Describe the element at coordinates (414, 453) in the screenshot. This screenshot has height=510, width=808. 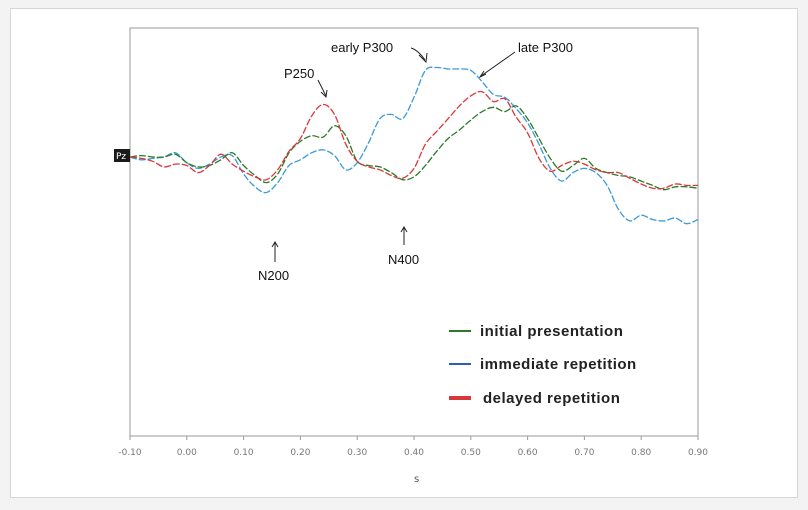
I see `x-tick-label: 0.40` at that location.